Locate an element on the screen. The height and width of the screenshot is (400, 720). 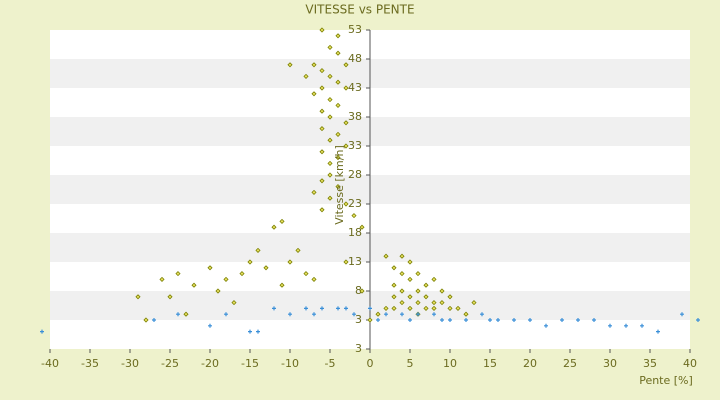
x-tick-label: 0 is located at coordinates (370, 363).